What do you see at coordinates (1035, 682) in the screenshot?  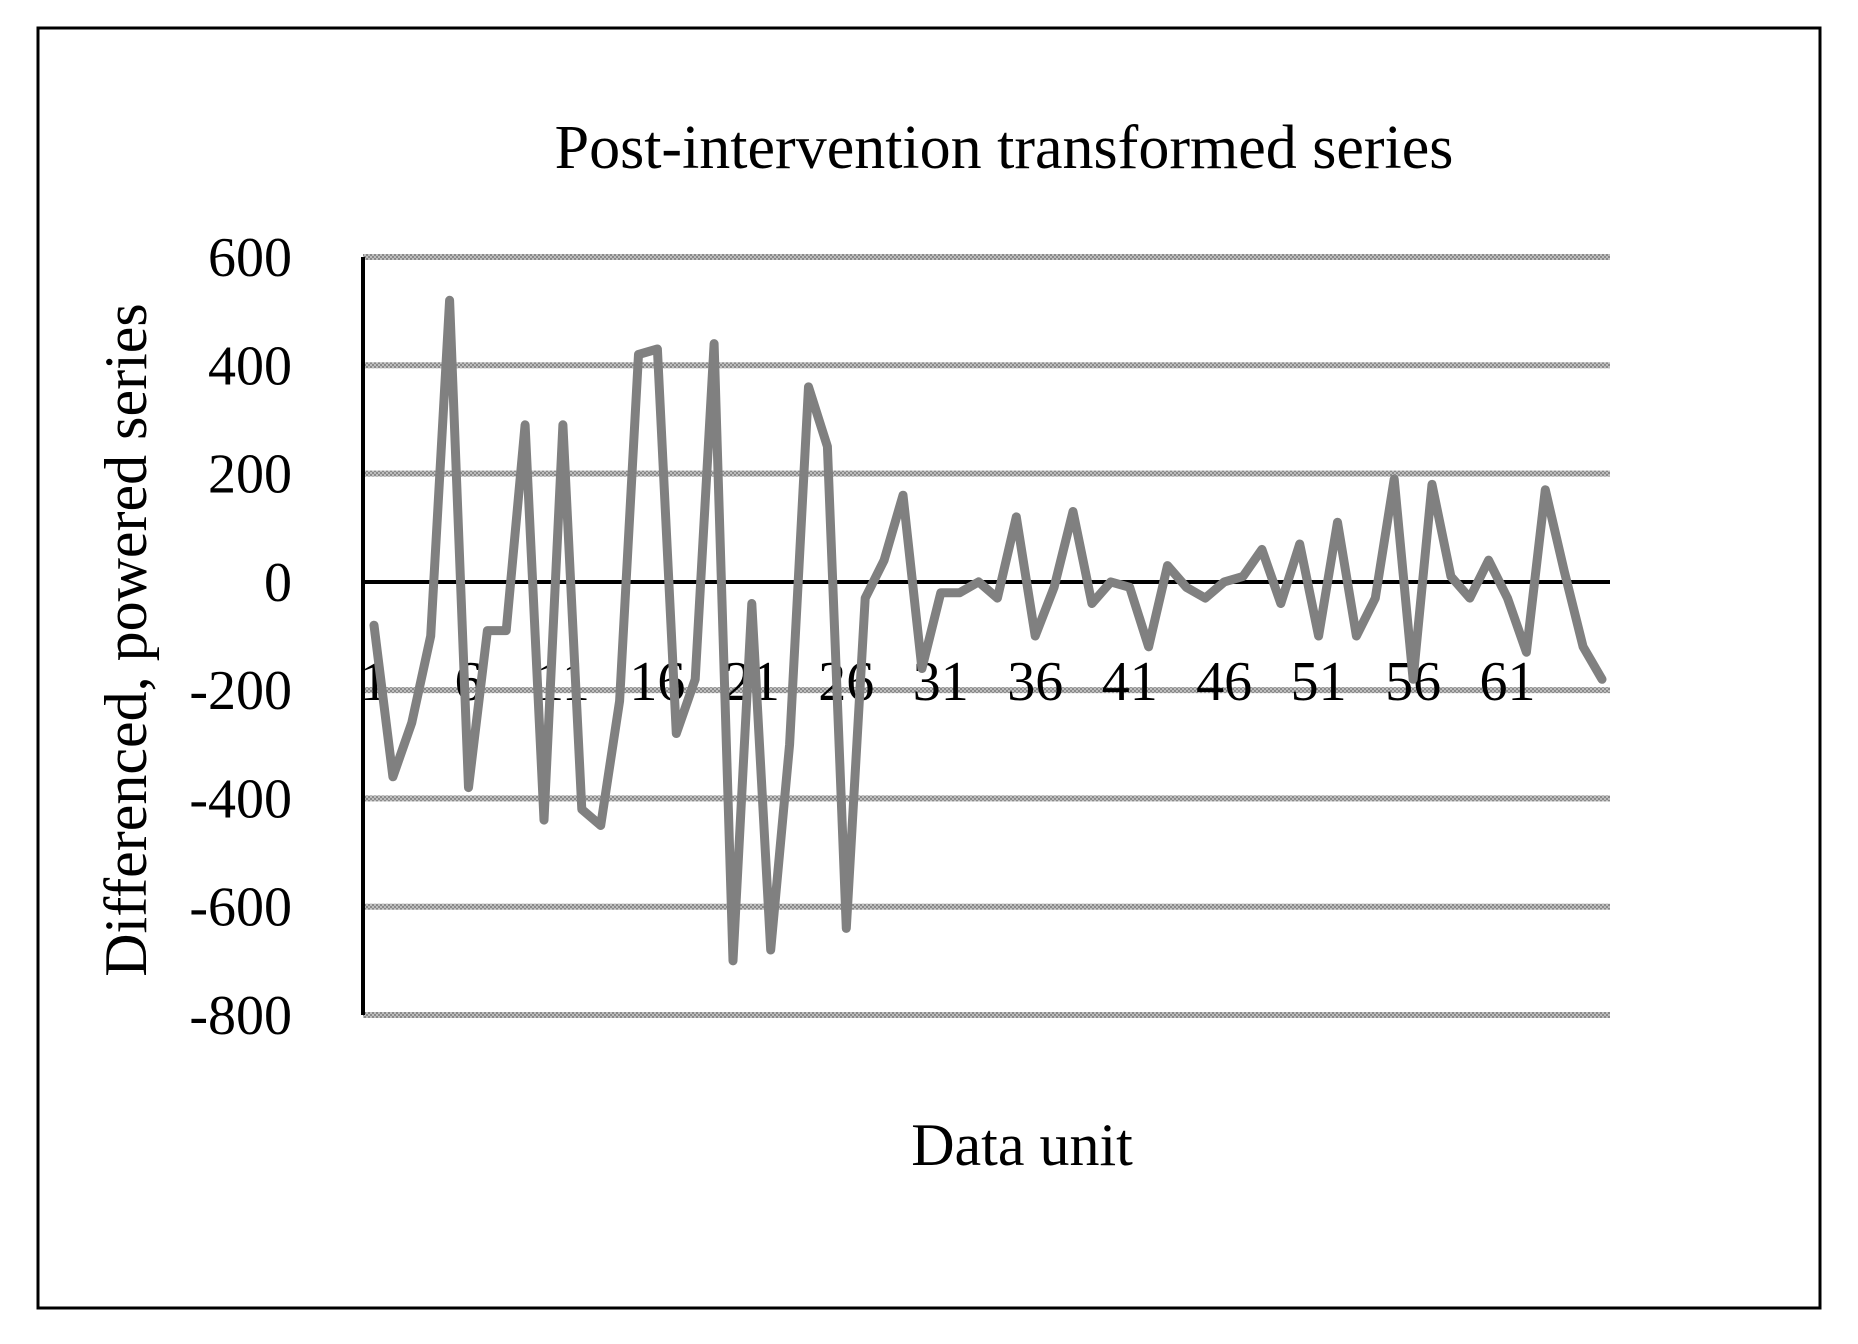 I see `x-tick-label: 36` at bounding box center [1035, 682].